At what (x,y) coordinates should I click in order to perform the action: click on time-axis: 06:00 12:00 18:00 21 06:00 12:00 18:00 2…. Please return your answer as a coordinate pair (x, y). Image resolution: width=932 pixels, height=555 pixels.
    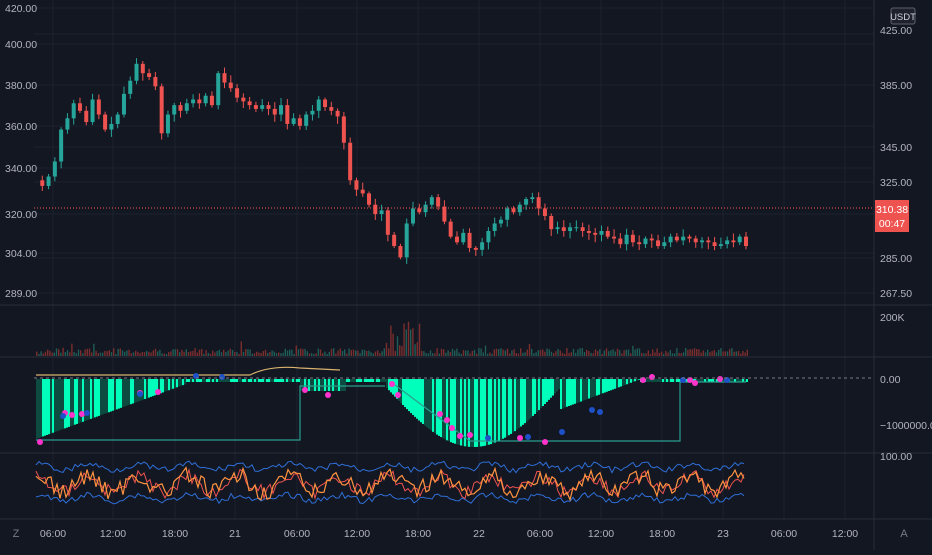
    Looking at the image, I should click on (449, 534).